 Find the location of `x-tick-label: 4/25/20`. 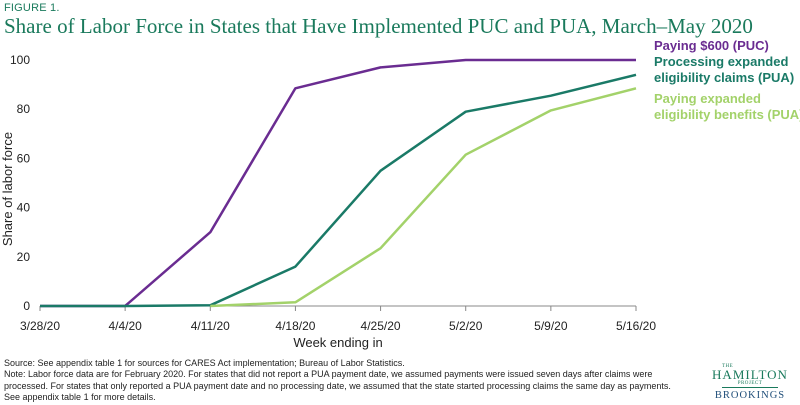

x-tick-label: 4/25/20 is located at coordinates (381, 326).